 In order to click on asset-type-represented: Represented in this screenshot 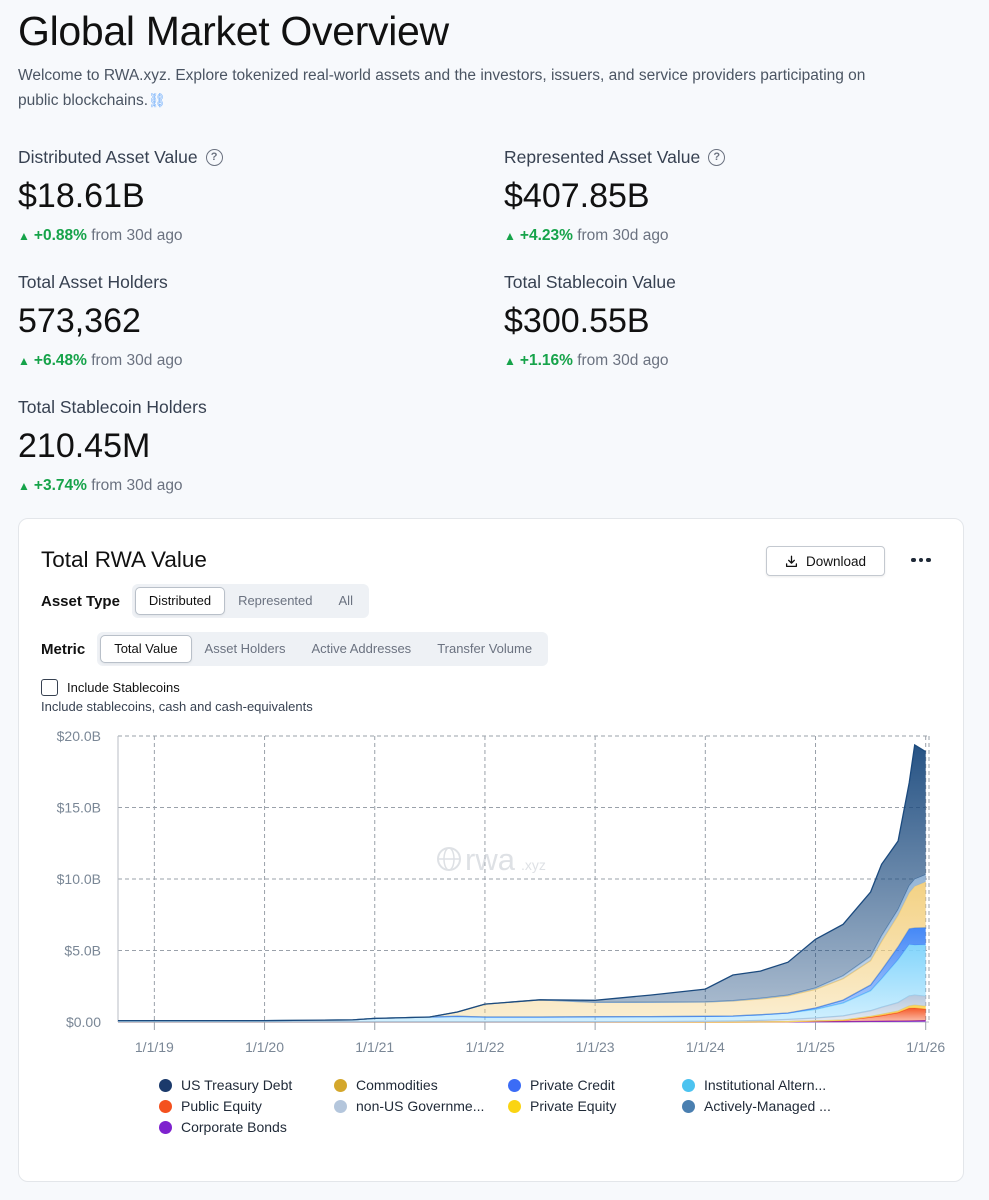, I will do `click(275, 600)`.